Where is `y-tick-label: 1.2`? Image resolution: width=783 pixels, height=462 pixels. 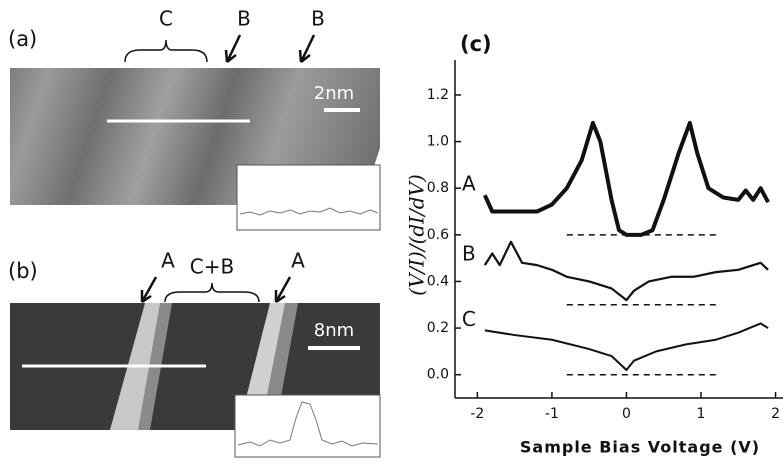 y-tick-label: 1.2 is located at coordinates (438, 95).